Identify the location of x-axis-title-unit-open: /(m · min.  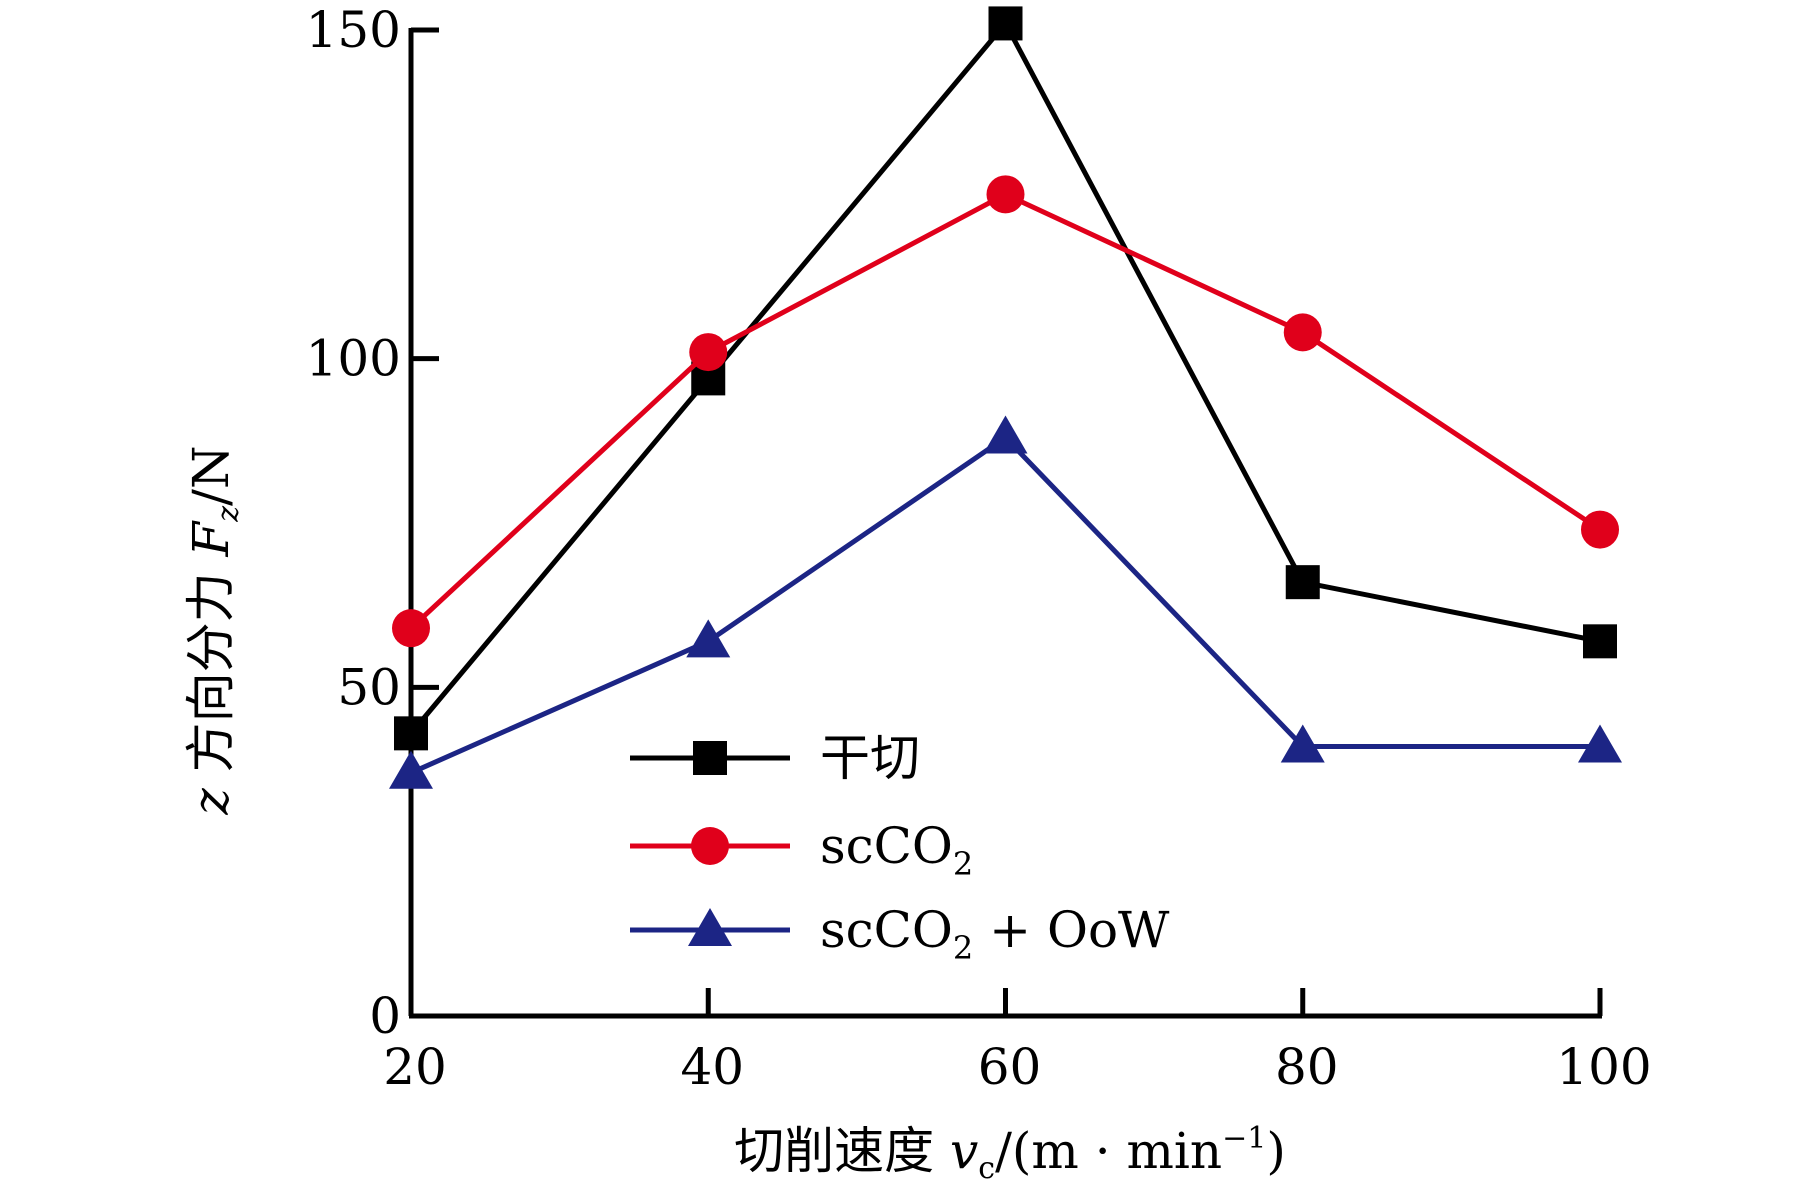
(1108, 1151).